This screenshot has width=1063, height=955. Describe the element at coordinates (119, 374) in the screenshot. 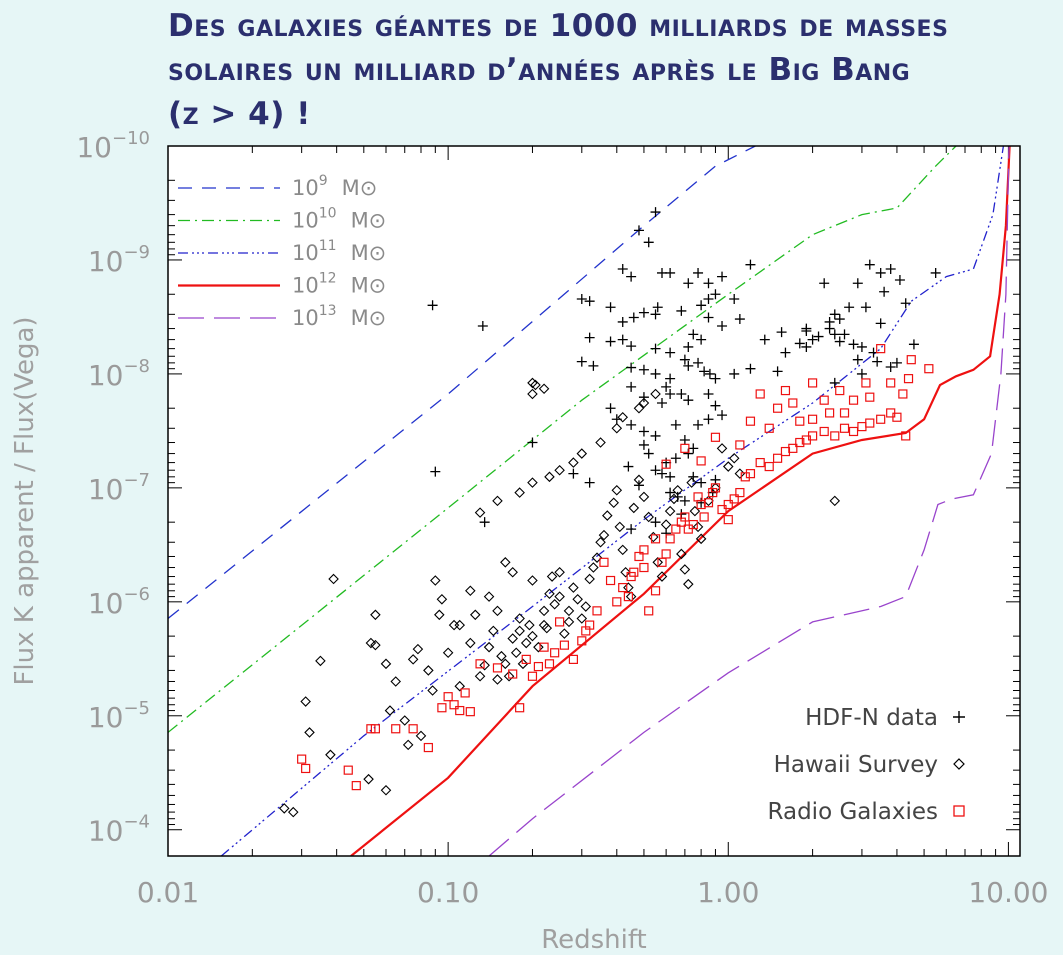

I see `y-tick-label: 10⁻⁸` at that location.